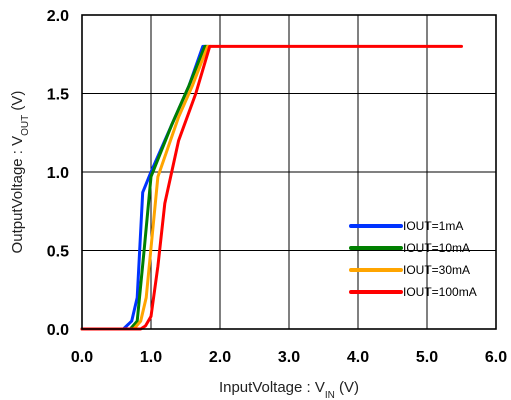  I want to click on x-axis-title-main: InputVoltage : V, so click(272, 387).